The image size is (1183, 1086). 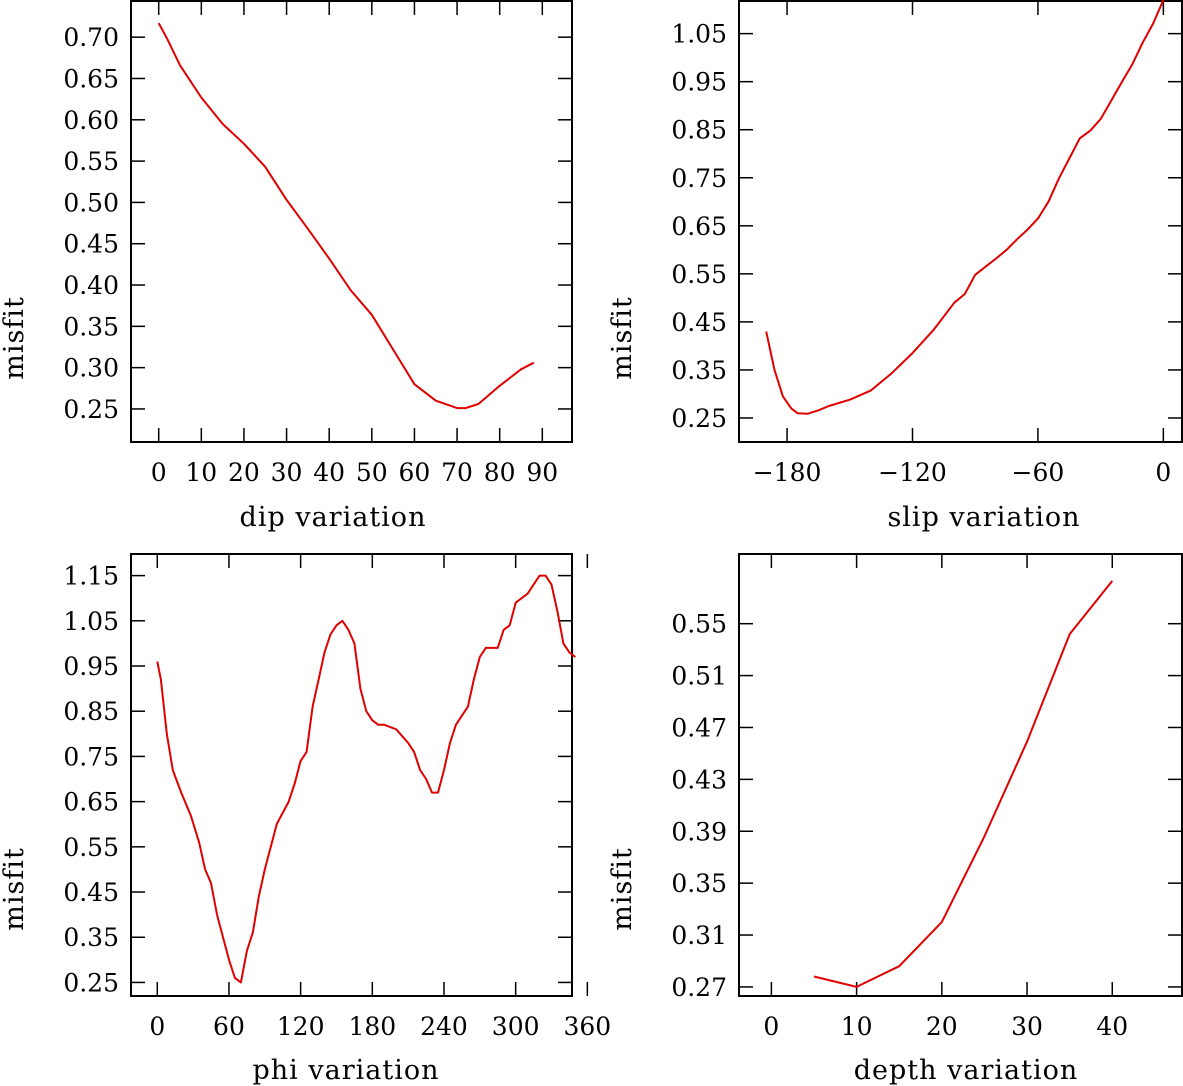 What do you see at coordinates (699, 883) in the screenshot?
I see `depth-y-tick-label: 0.35` at bounding box center [699, 883].